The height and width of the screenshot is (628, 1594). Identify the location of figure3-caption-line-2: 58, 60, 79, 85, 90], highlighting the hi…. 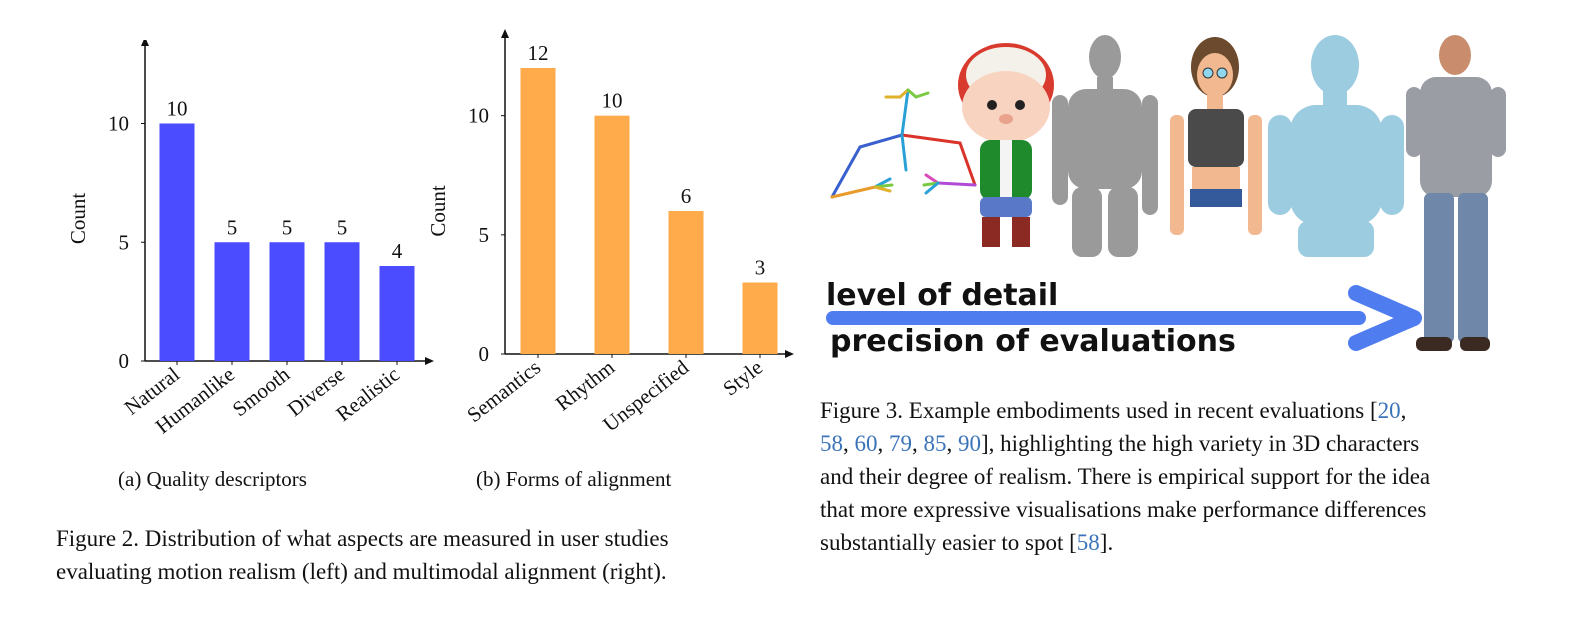
(1170, 443).